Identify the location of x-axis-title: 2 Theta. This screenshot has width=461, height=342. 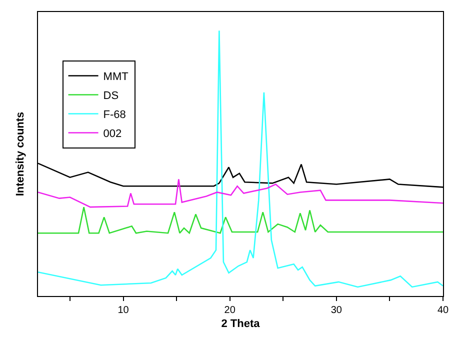
(241, 324).